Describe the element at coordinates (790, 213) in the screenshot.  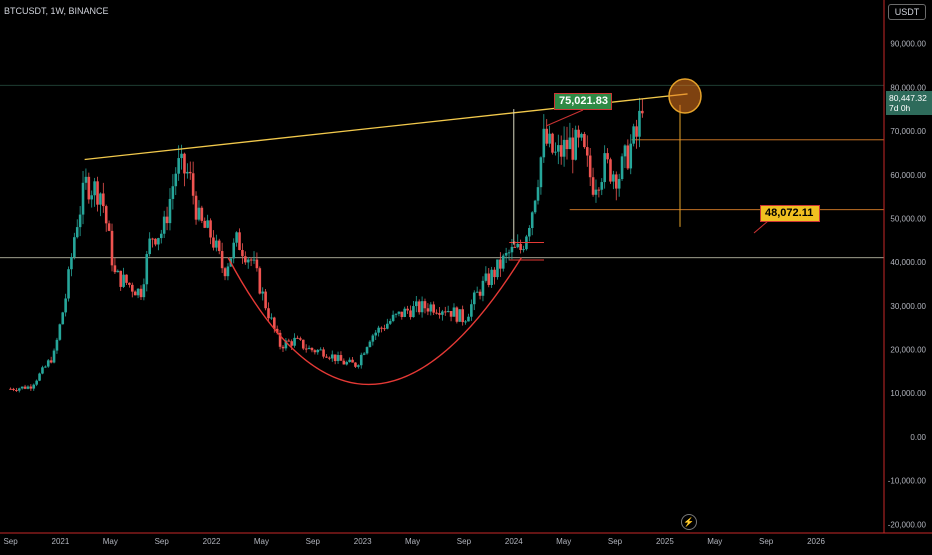
I see `target-price-annotation: 48,072.11` at that location.